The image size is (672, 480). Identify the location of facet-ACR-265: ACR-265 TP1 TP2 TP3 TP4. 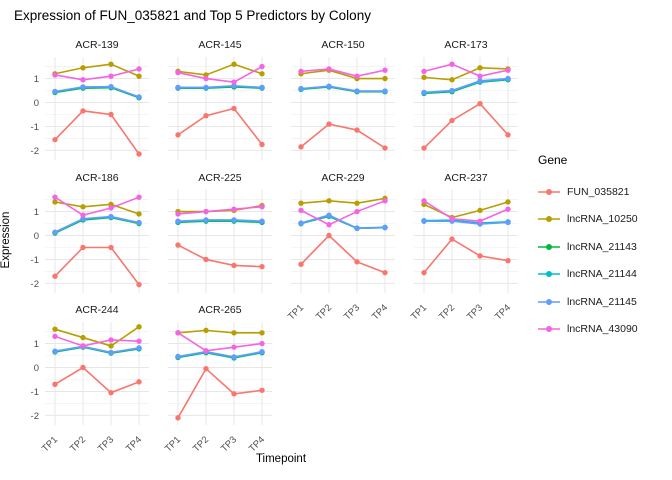
(217, 379).